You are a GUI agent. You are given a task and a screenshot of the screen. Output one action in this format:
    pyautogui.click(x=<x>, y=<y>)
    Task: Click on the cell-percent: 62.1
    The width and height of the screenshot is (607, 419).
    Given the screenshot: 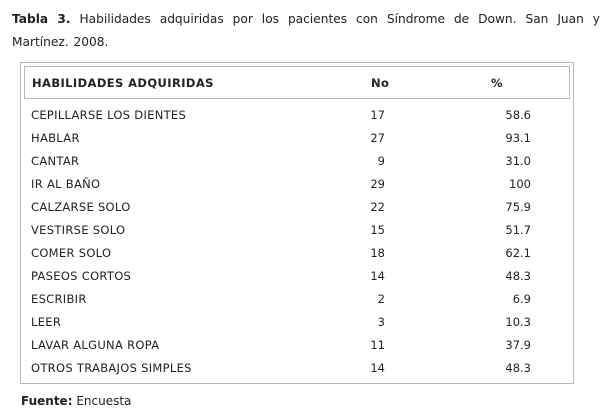 What is the action you would take?
    pyautogui.click(x=518, y=253)
    